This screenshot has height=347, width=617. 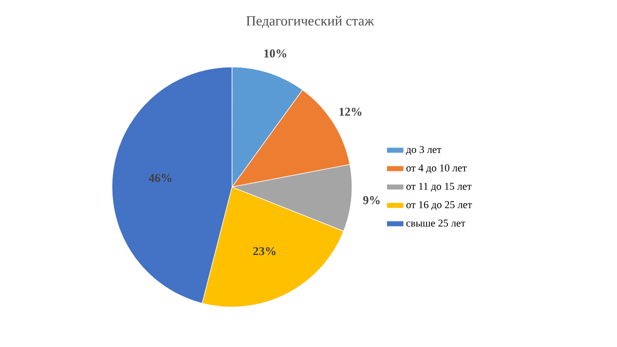 What do you see at coordinates (439, 205) in the screenshot?
I see `legend-label: от 16 до 25 лет` at bounding box center [439, 205].